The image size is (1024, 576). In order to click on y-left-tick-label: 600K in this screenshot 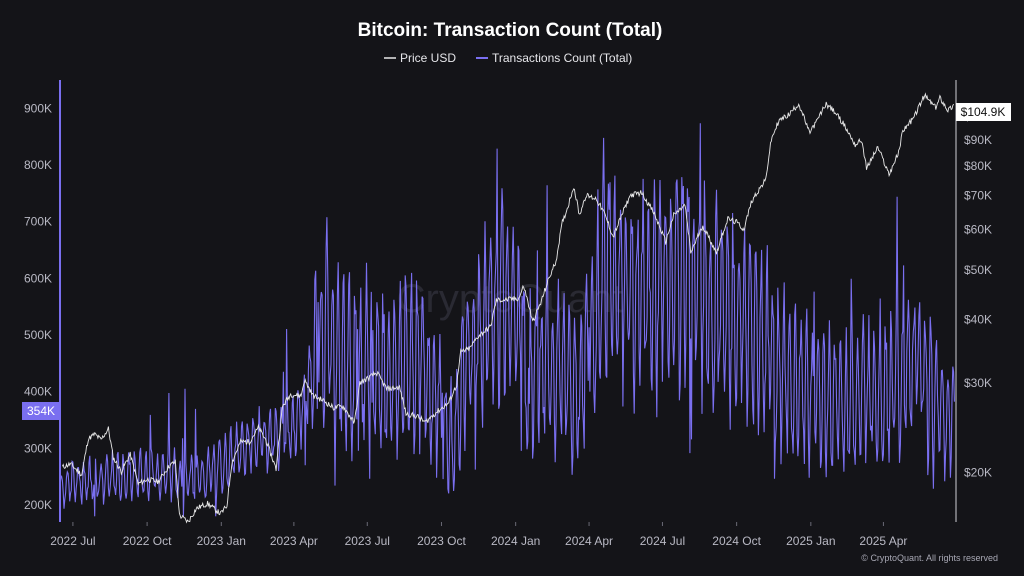, I will do `click(38, 278)`.